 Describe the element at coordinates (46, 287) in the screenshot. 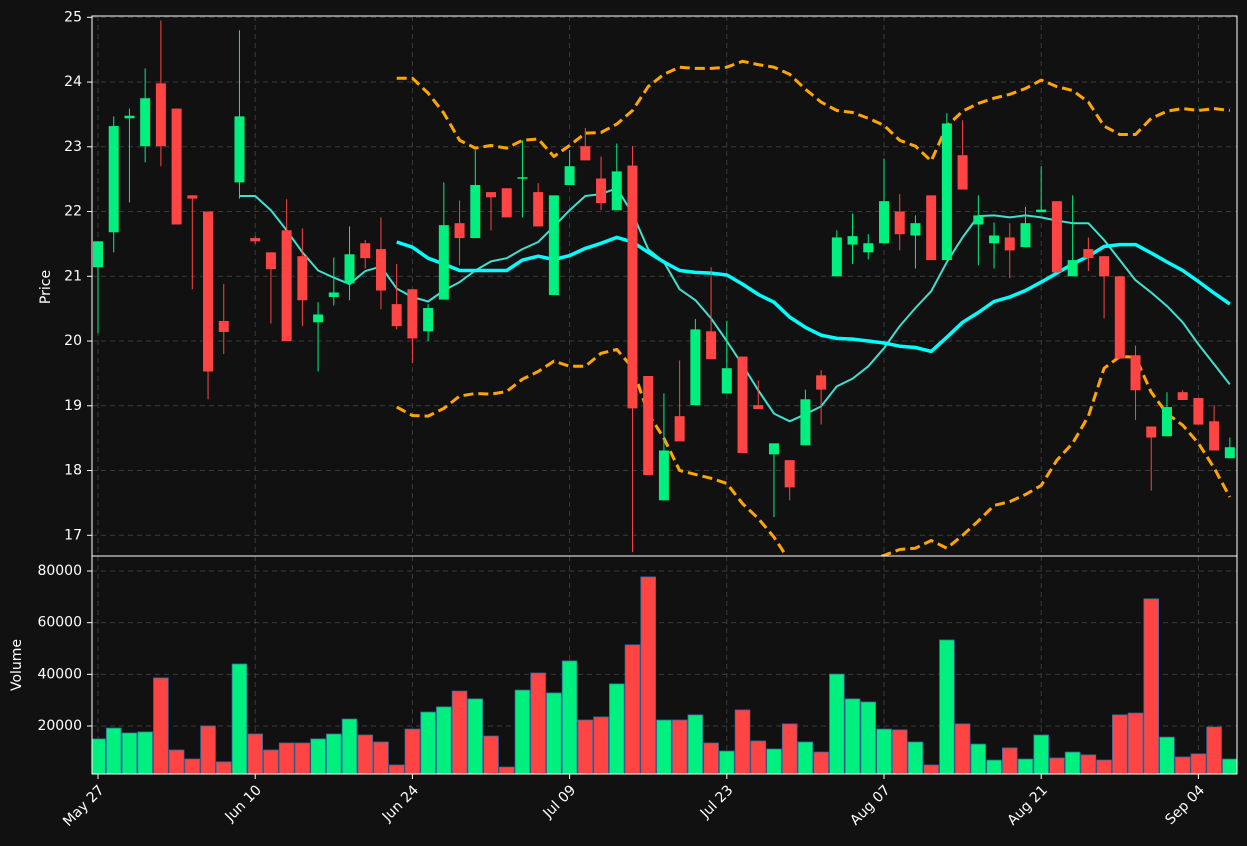

I see `y-axis-label: Price` at that location.